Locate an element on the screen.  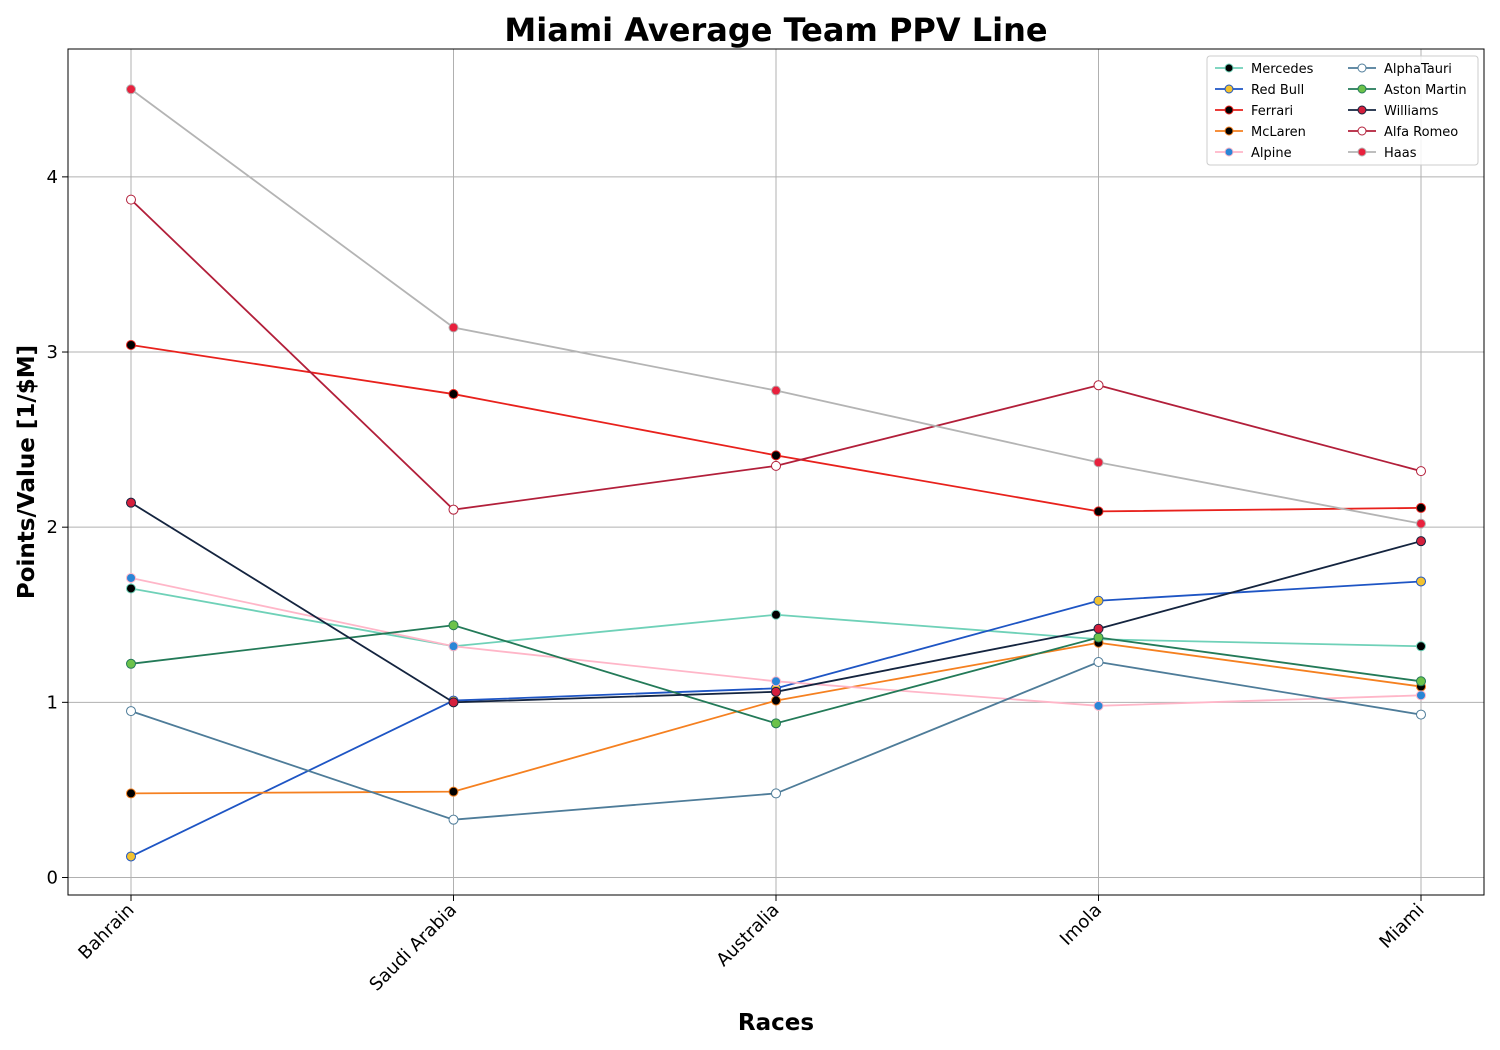
legend-item: Alfa Romeo is located at coordinates (1403, 132).